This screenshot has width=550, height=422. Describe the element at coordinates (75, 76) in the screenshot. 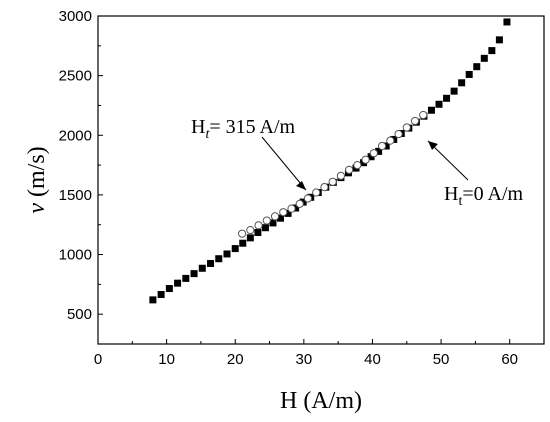

I see `y-tick-label: 2500` at that location.